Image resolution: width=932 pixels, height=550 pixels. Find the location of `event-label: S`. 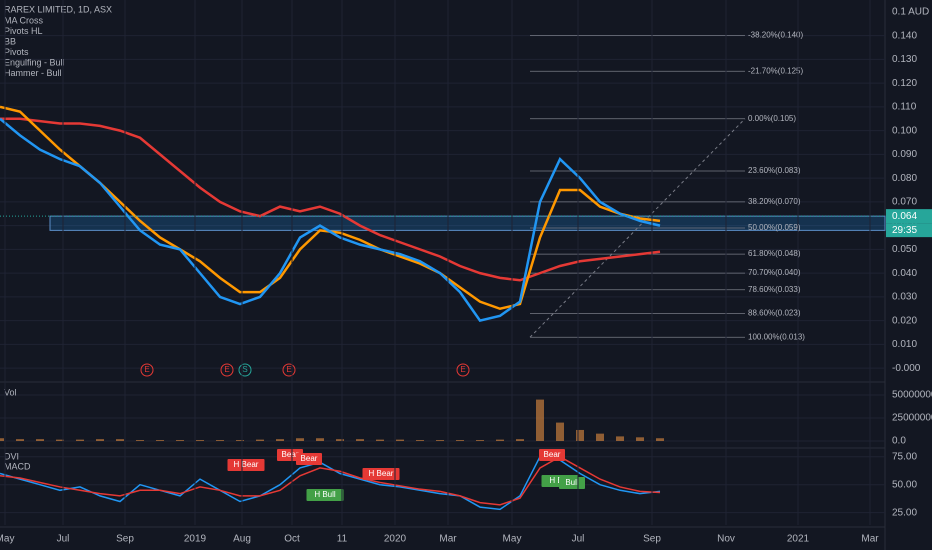

event-label: S is located at coordinates (244, 369).